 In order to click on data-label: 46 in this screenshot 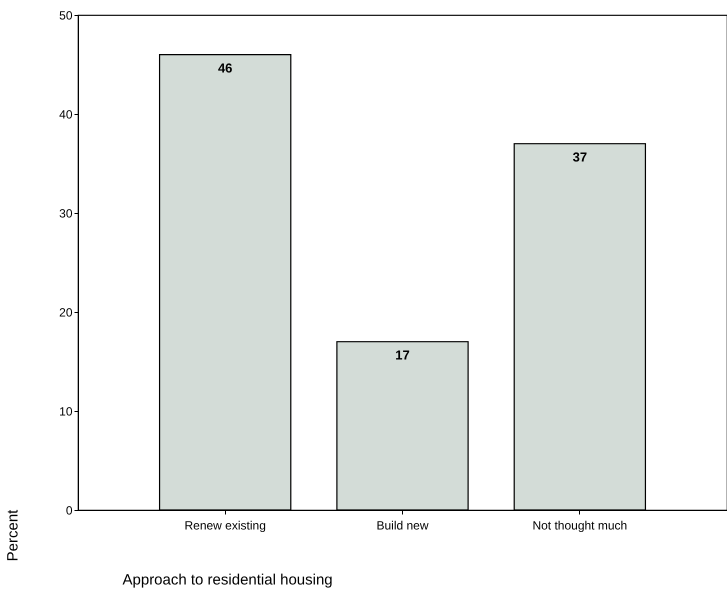, I will do `click(225, 68)`.